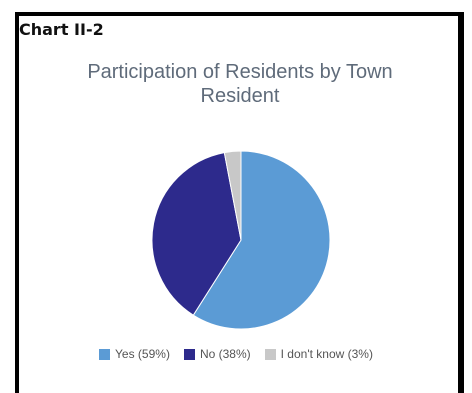 This screenshot has width=472, height=393. I want to click on legend-swatch-no, so click(189, 354).